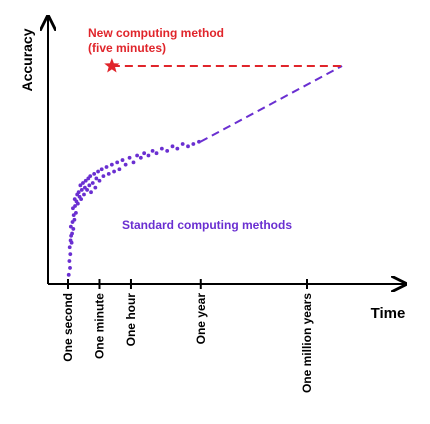  Describe the element at coordinates (207, 225) in the screenshot. I see `standard-method-label: Standard computing methods` at that location.